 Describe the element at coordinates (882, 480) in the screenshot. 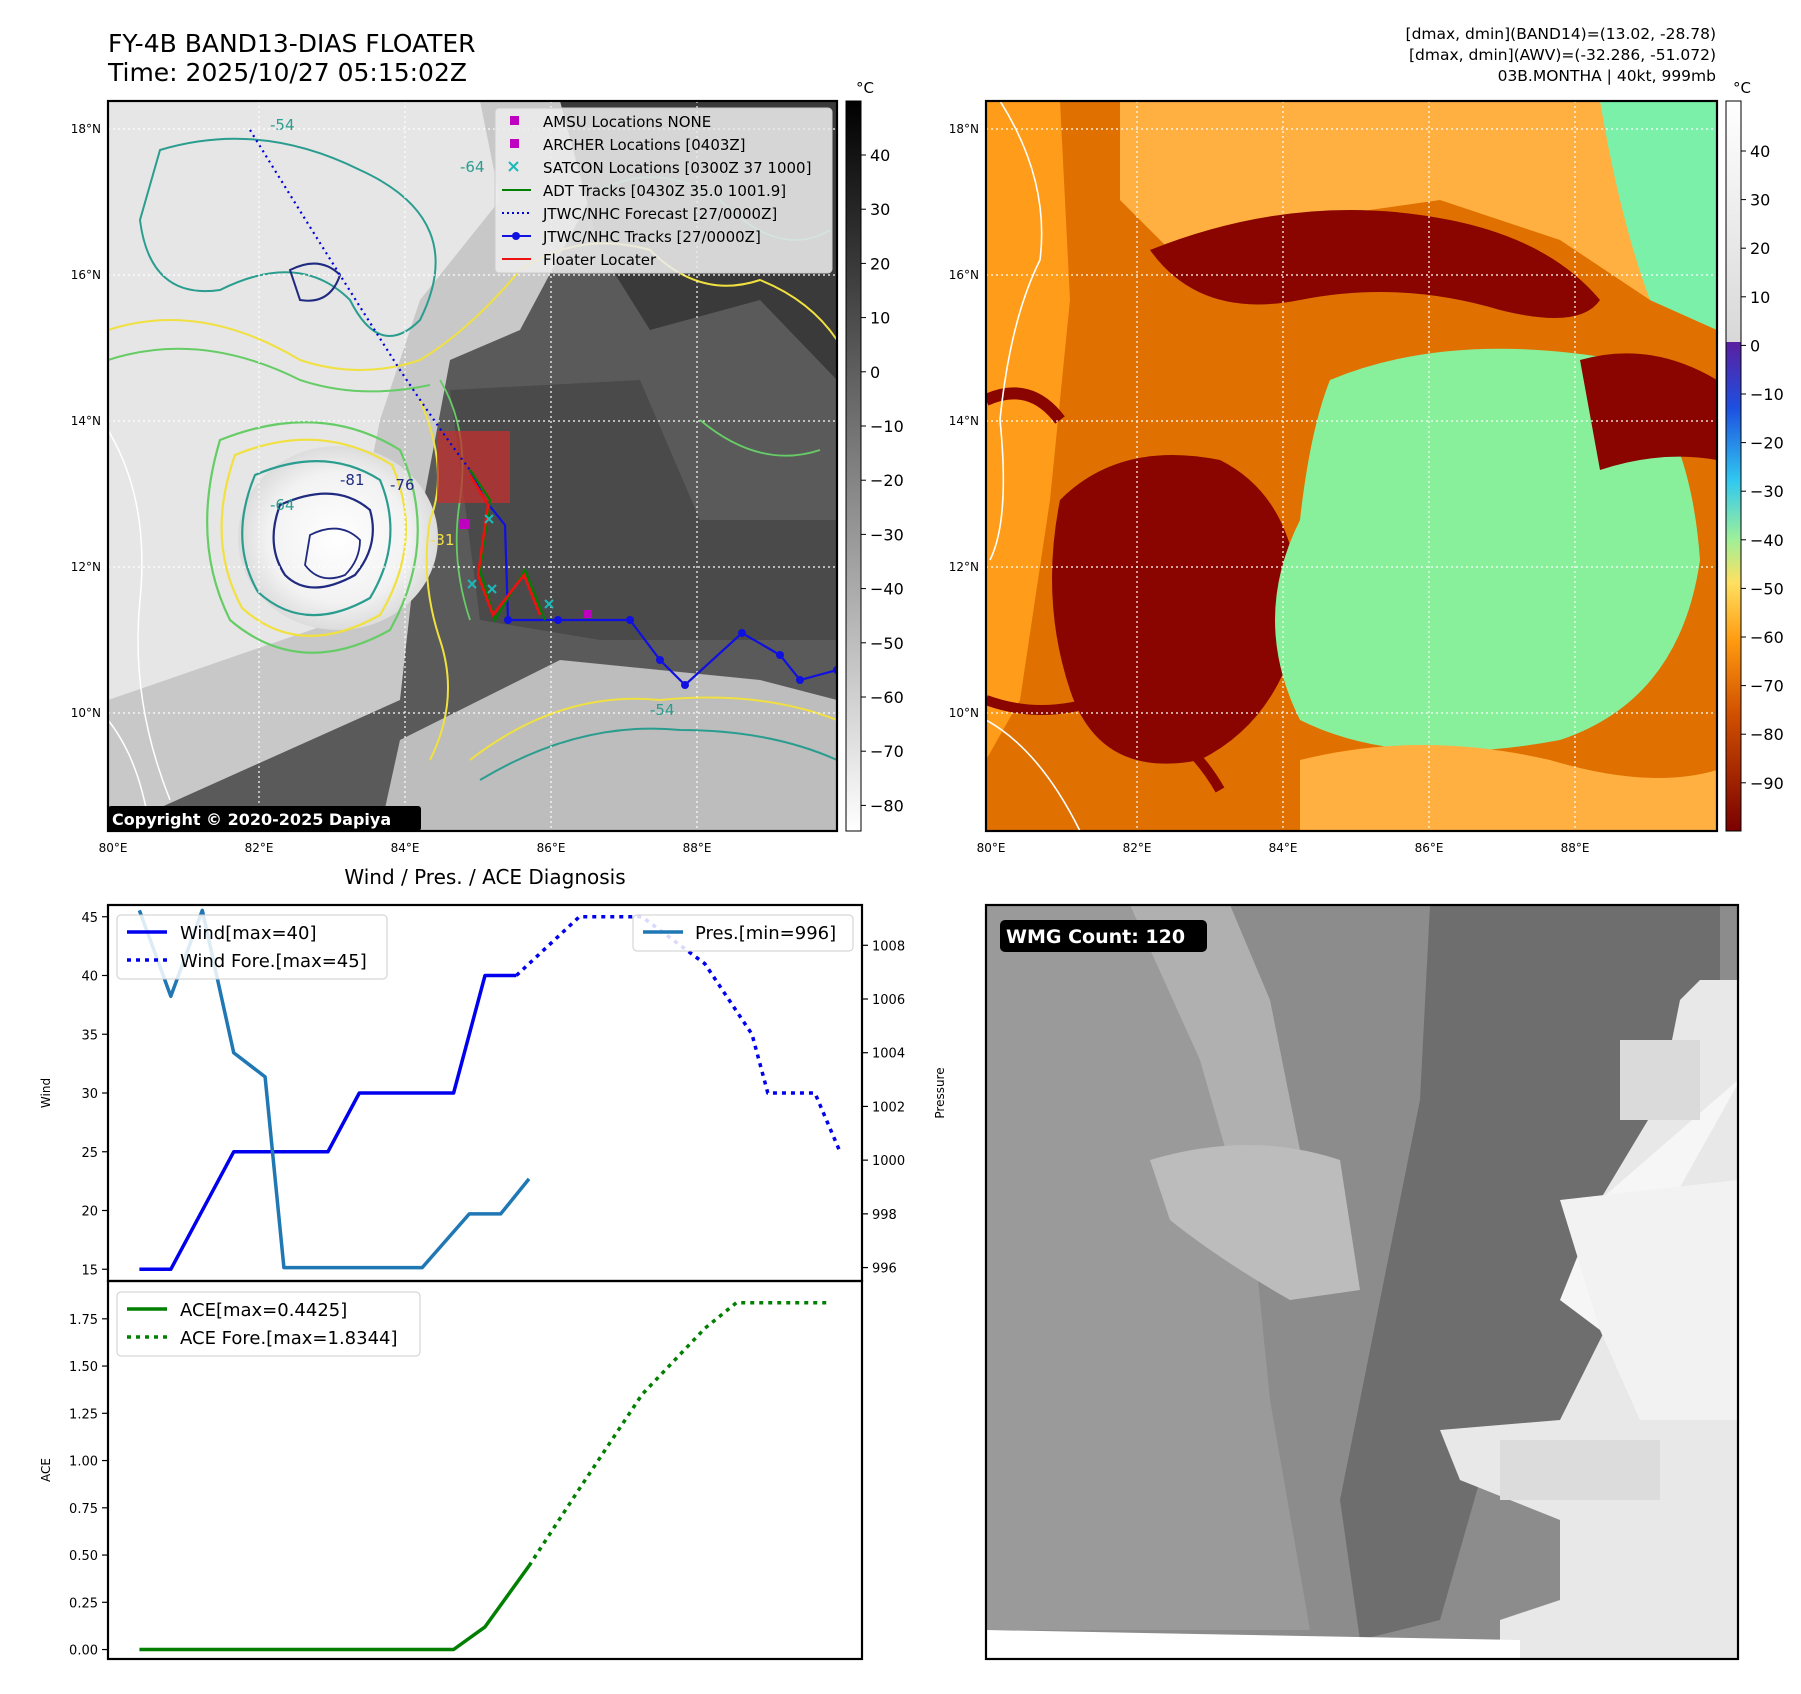

I see `ir-colorbar-ticks: 40 30 20 10 0 −10 −20 −30 −40 −50 −60 −70 −80` at that location.